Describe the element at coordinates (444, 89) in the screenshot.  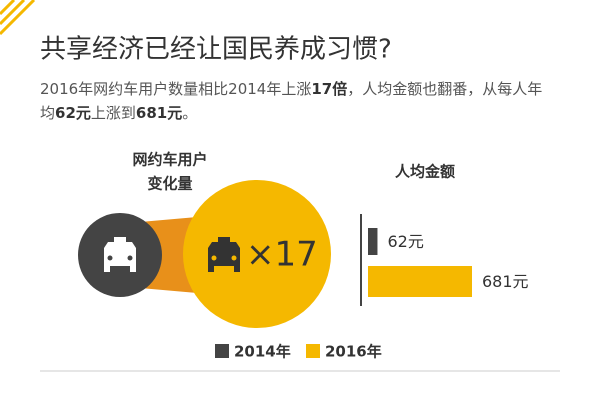
I see `subtitle-text: ，人均金额也翻番，从每人年` at that location.